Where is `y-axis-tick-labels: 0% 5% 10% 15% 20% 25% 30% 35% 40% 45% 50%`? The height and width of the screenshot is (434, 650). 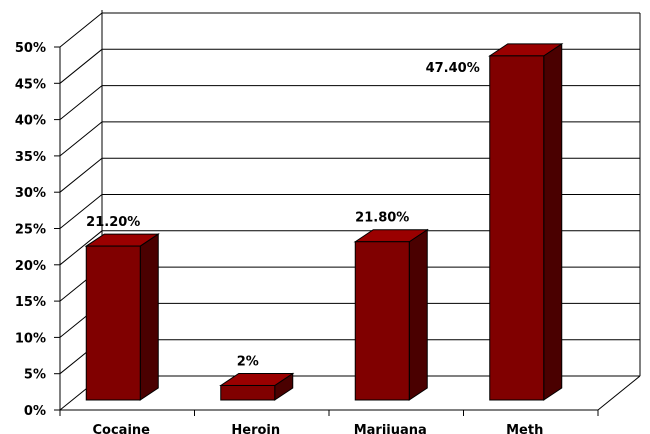 y-axis-tick-labels: 0% 5% 10% 15% 20% 25% 30% 35% 40% 45% 50% is located at coordinates (30, 230).